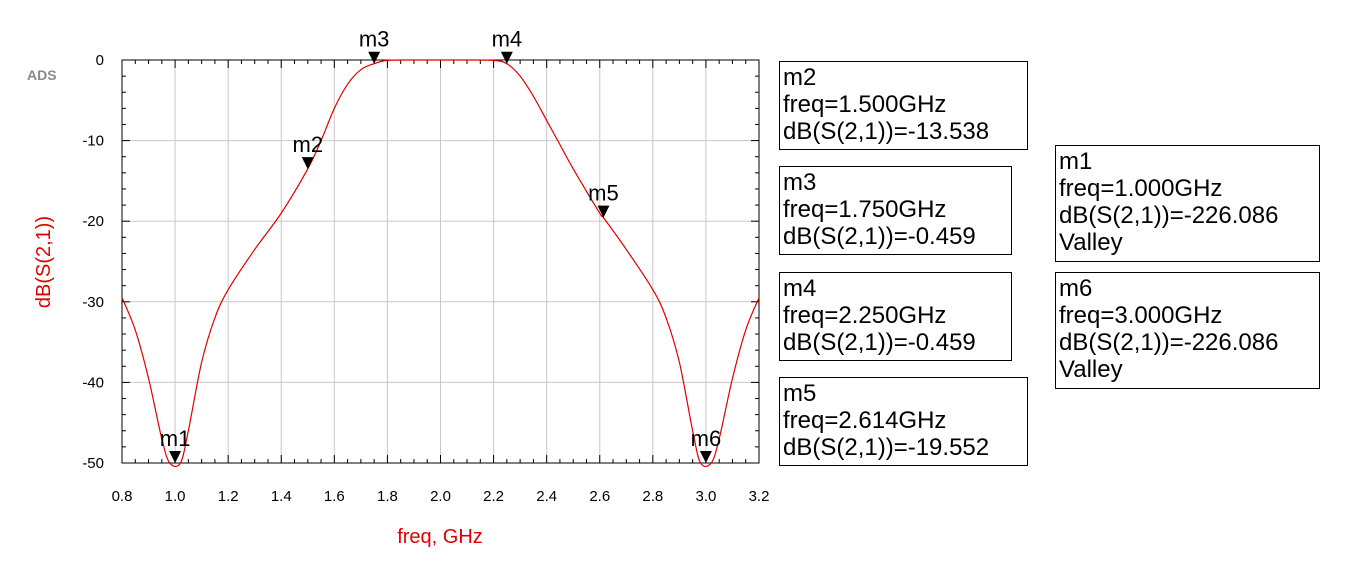 This screenshot has width=1365, height=572. Describe the element at coordinates (886, 447) in the screenshot. I see `readout-value: dB(S(2,1))=-19.552` at that location.